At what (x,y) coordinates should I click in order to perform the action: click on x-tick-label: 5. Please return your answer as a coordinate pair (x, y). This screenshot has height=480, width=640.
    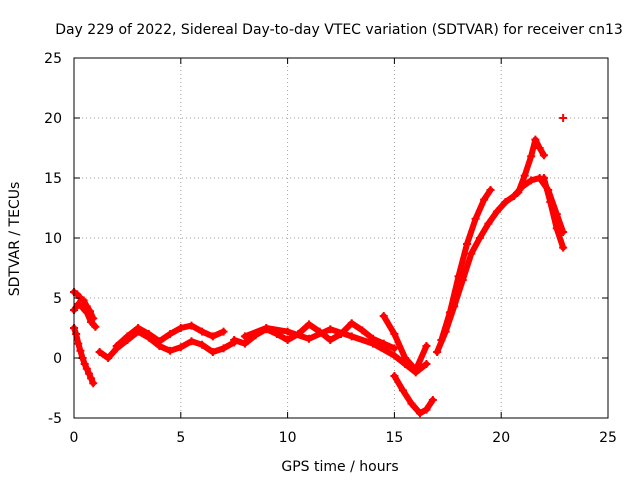
    Looking at the image, I should click on (180, 438).